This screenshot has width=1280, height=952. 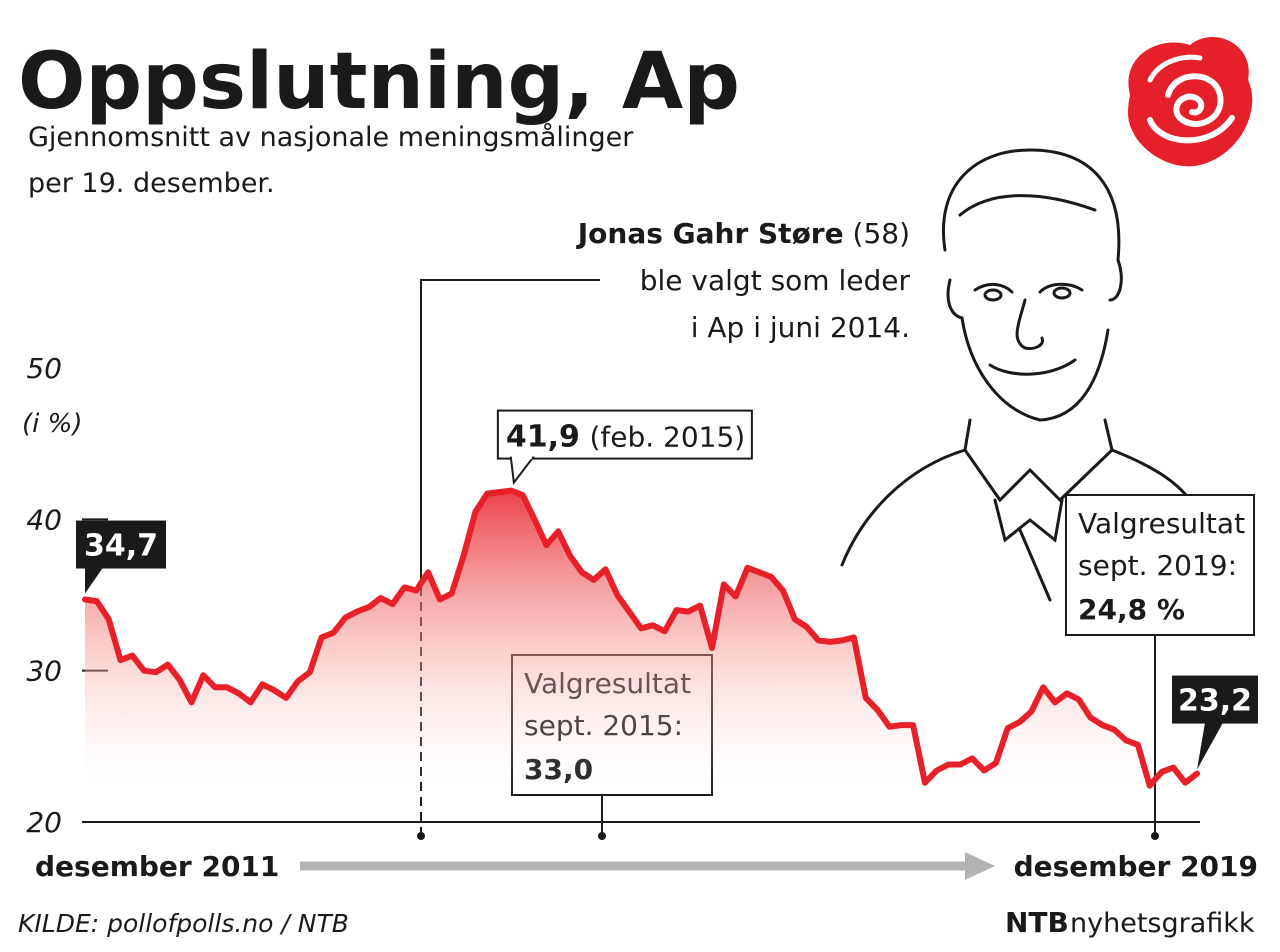 I want to click on leader-age: (58), so click(x=881, y=233).